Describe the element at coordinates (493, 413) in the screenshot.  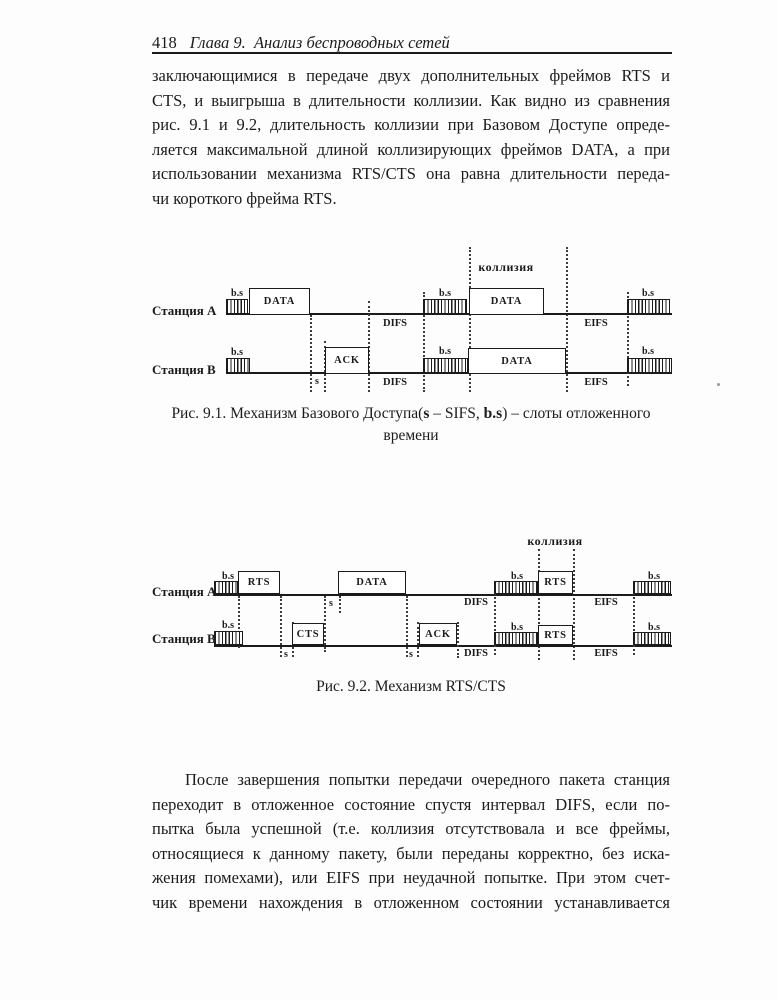
I see `caption-bold-bs: b.s` at that location.